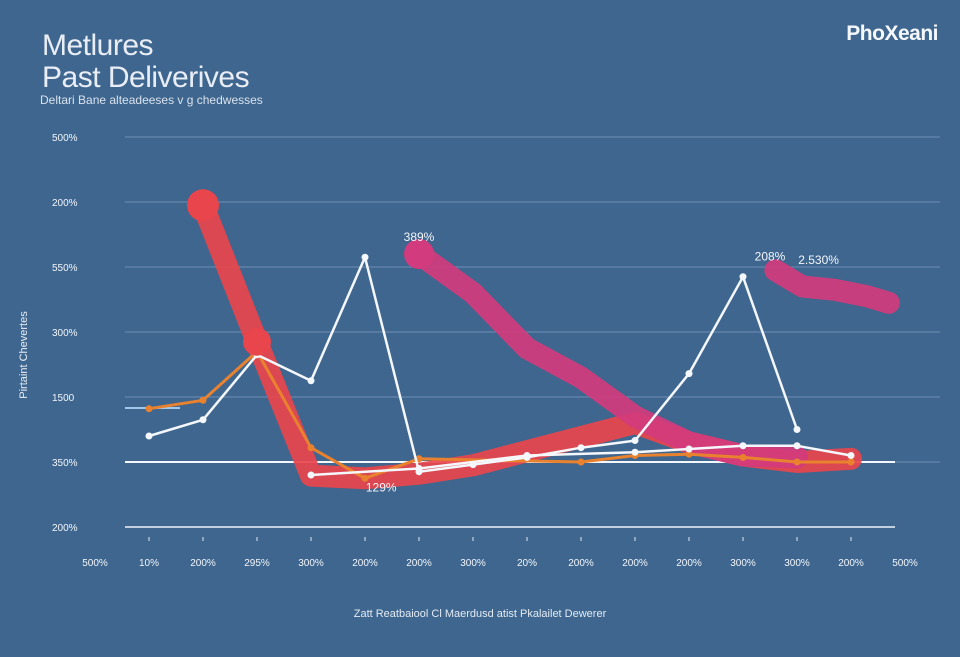  I want to click on y-tick-label: 550%, so click(65, 268).